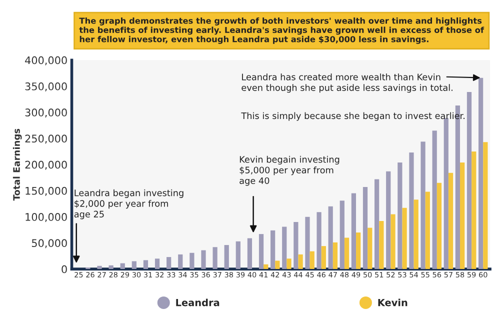 The height and width of the screenshot is (323, 495). Describe the element at coordinates (46, 191) in the screenshot. I see `y-tick-label: 150,000` at that location.